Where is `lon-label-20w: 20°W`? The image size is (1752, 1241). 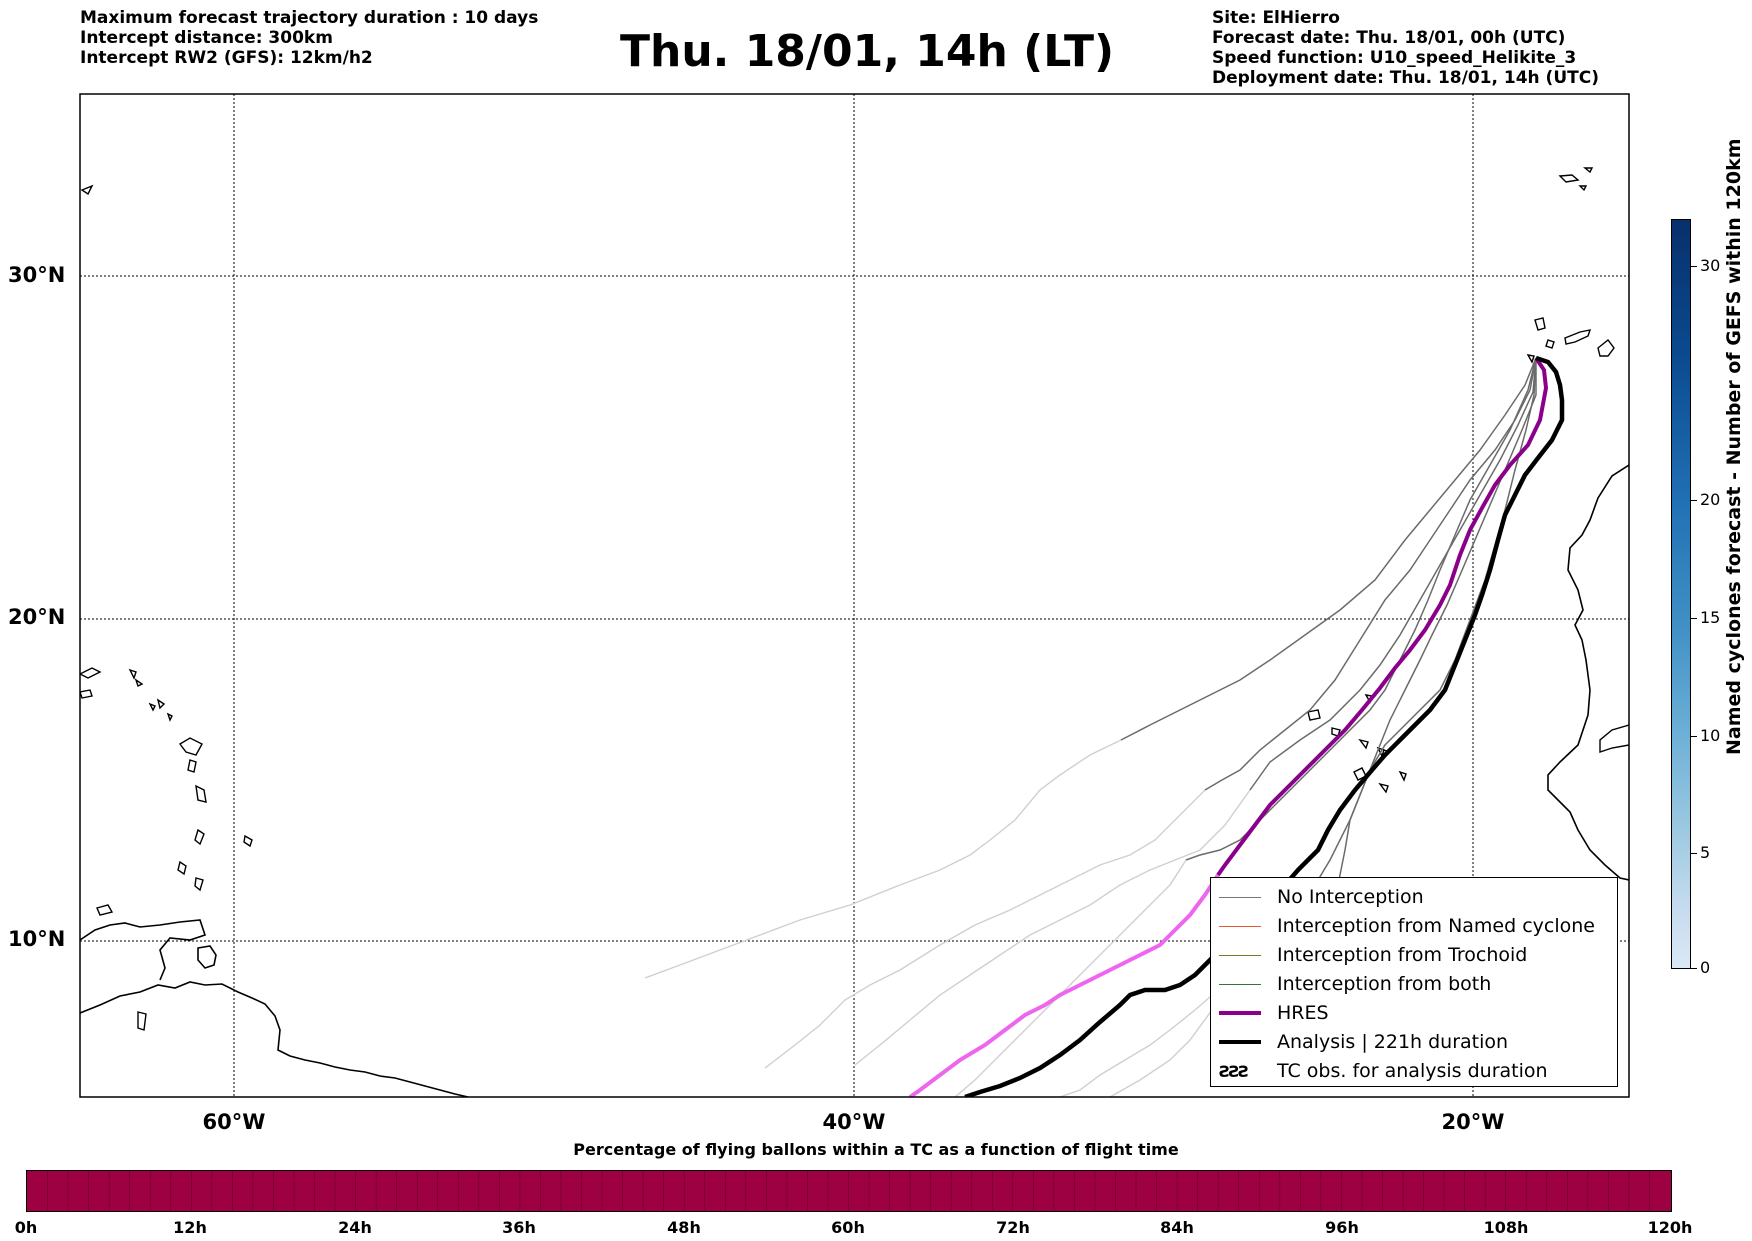 lon-label-20w: 20°W is located at coordinates (1473, 1122).